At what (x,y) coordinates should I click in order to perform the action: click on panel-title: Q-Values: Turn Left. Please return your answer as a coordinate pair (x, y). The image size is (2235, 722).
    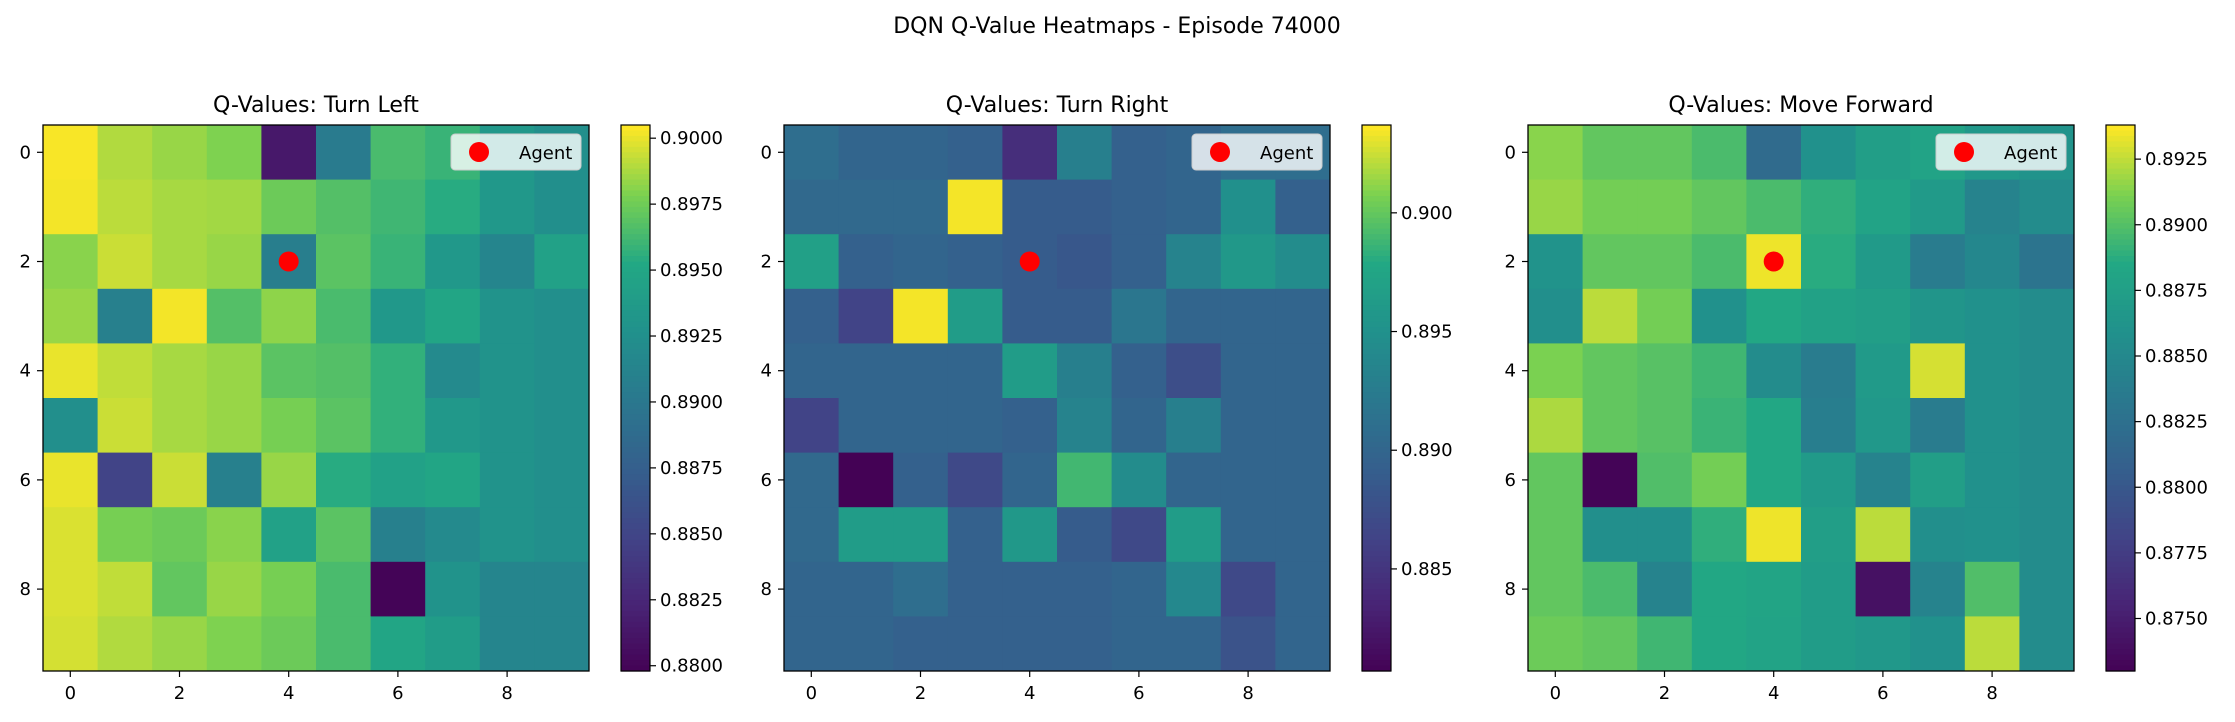
    Looking at the image, I should click on (316, 105).